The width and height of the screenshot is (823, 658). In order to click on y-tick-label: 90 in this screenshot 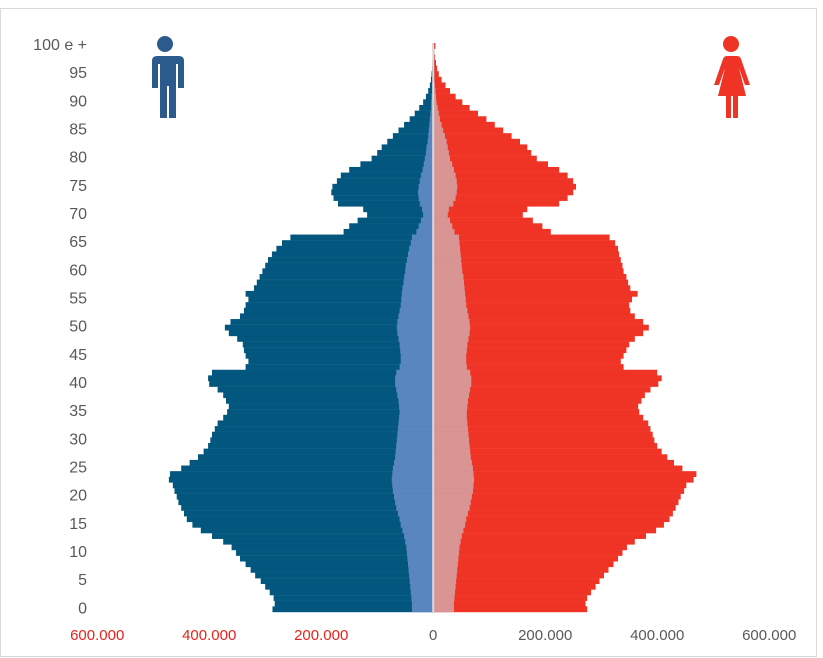, I will do `click(78, 101)`.